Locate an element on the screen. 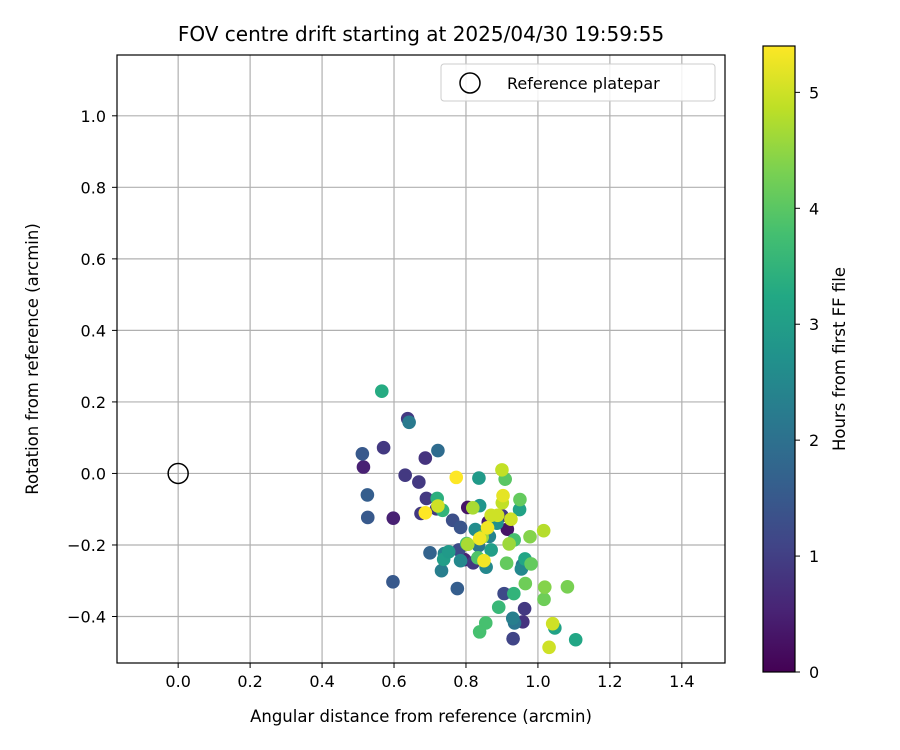 The height and width of the screenshot is (750, 900). y-axis-ticks: −0.4 −0.2 0.0 0.2 0.4 0.6 0.8 1.0 is located at coordinates (92, 367).